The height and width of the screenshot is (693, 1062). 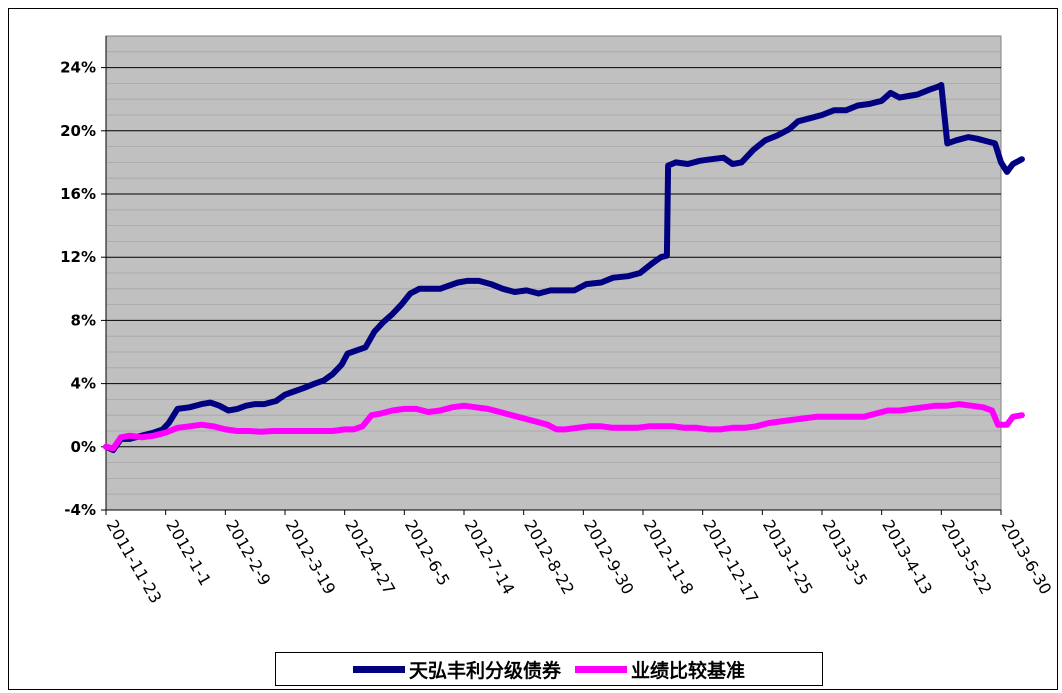 What do you see at coordinates (188, 553) in the screenshot?
I see `x-tick-label: 2012-1-1` at bounding box center [188, 553].